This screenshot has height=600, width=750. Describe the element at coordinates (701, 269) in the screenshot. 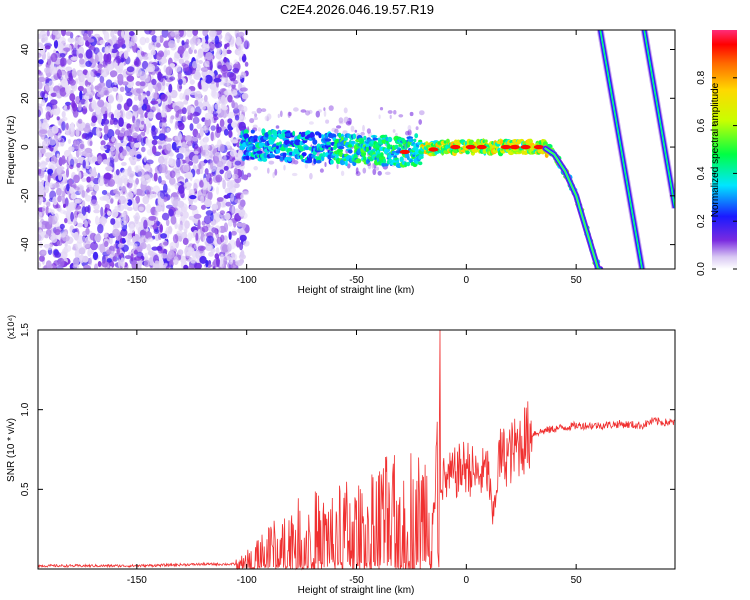

I see `colorbar-tick-label: 0.0` at that location.